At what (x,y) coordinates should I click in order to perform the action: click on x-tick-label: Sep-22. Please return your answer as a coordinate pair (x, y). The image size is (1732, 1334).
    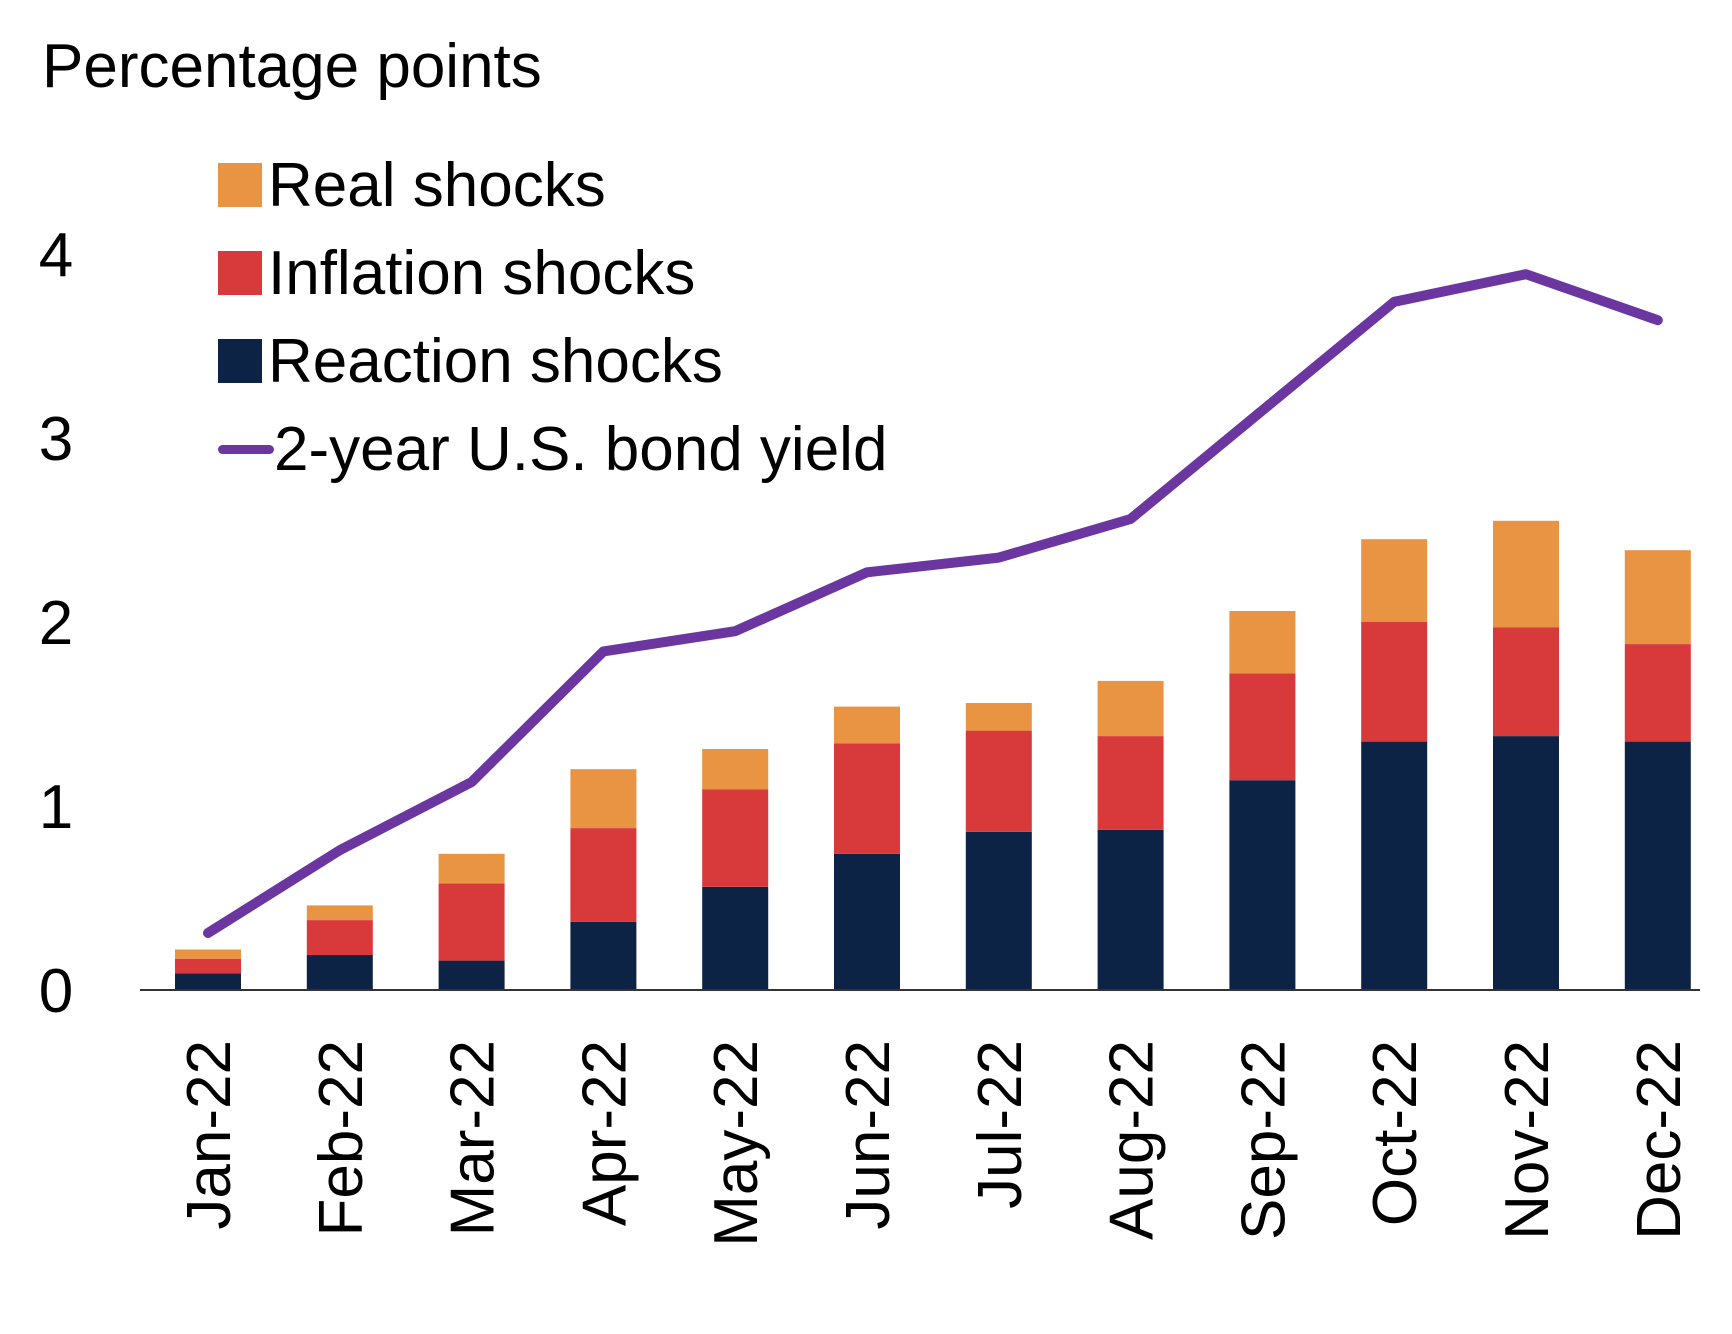
    Looking at the image, I should click on (1263, 1140).